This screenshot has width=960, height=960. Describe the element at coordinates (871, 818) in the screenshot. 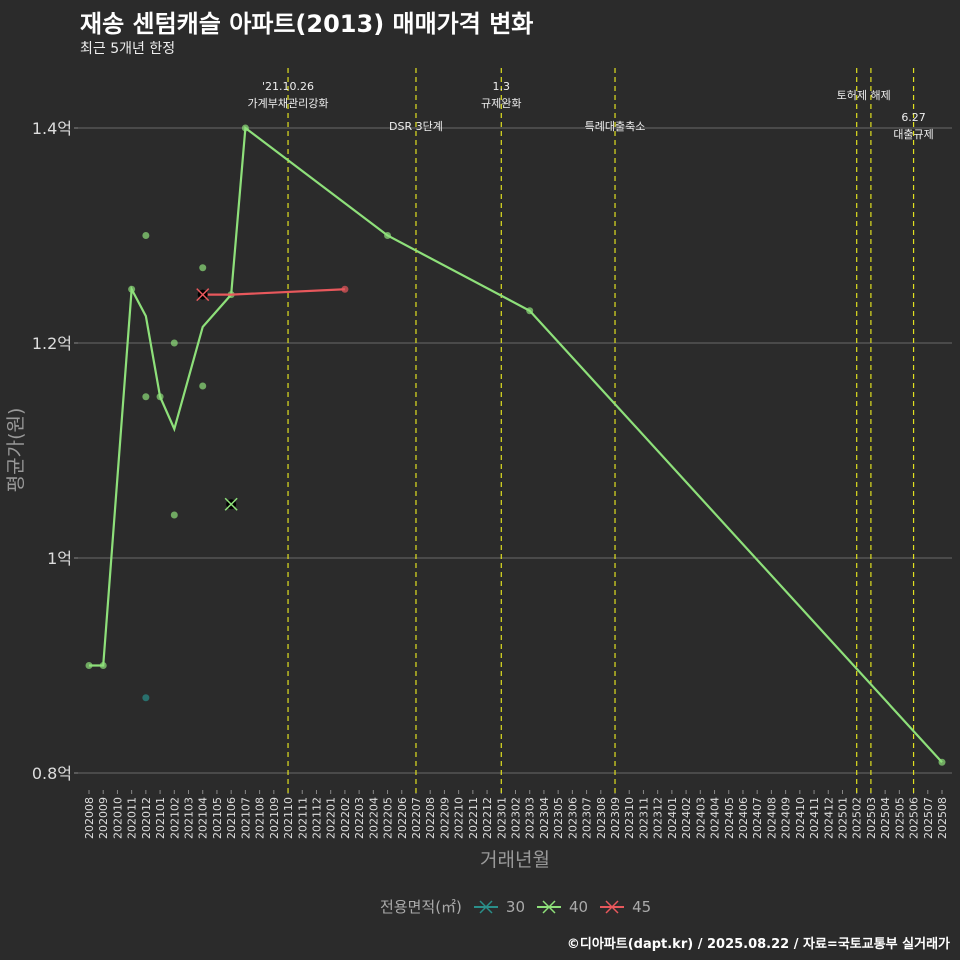

I see `x-tick-label: 202503` at that location.